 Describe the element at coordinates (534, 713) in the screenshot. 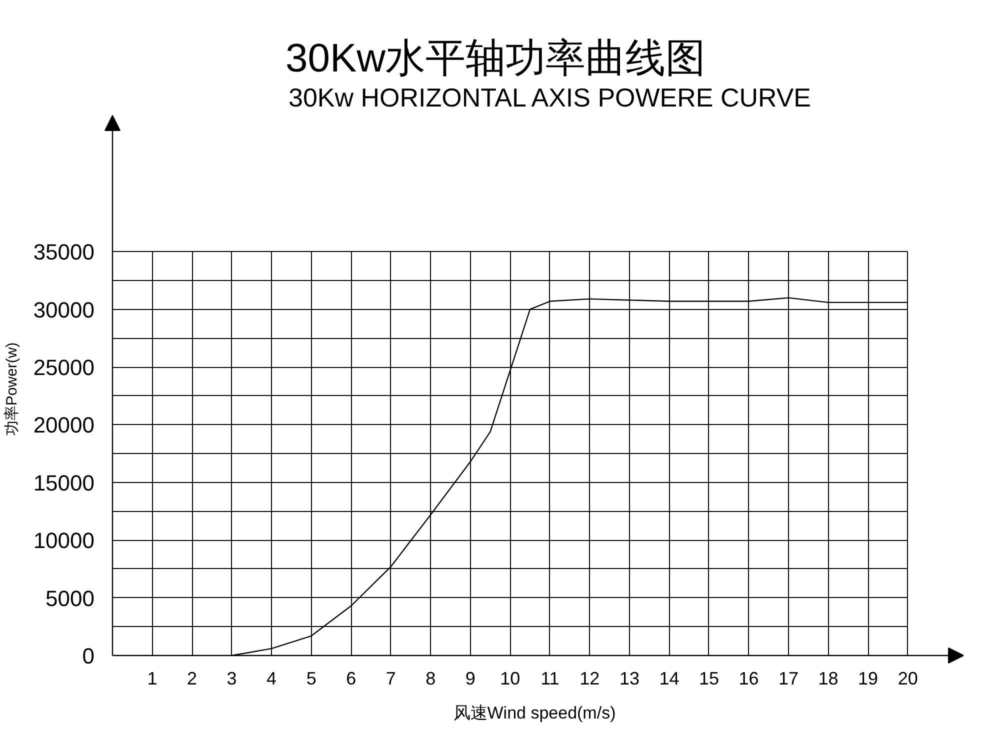

I see `x-axis-title: 风速Wind speed(m/s)` at that location.